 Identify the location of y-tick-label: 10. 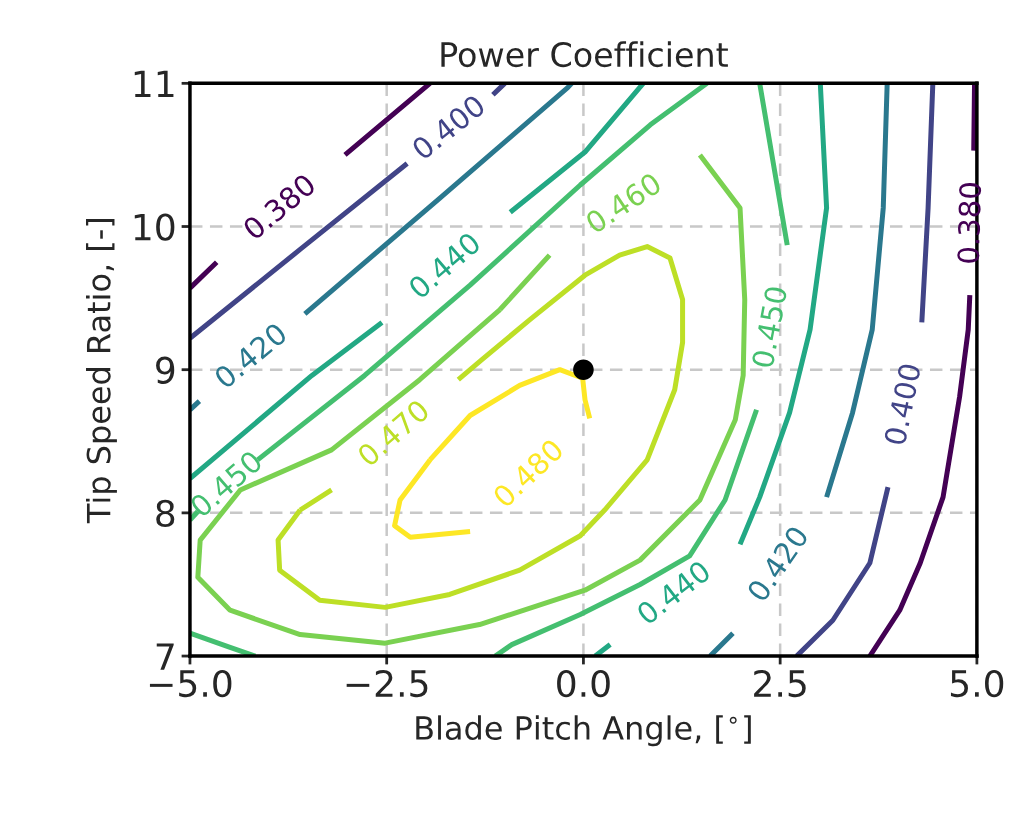
(154, 227).